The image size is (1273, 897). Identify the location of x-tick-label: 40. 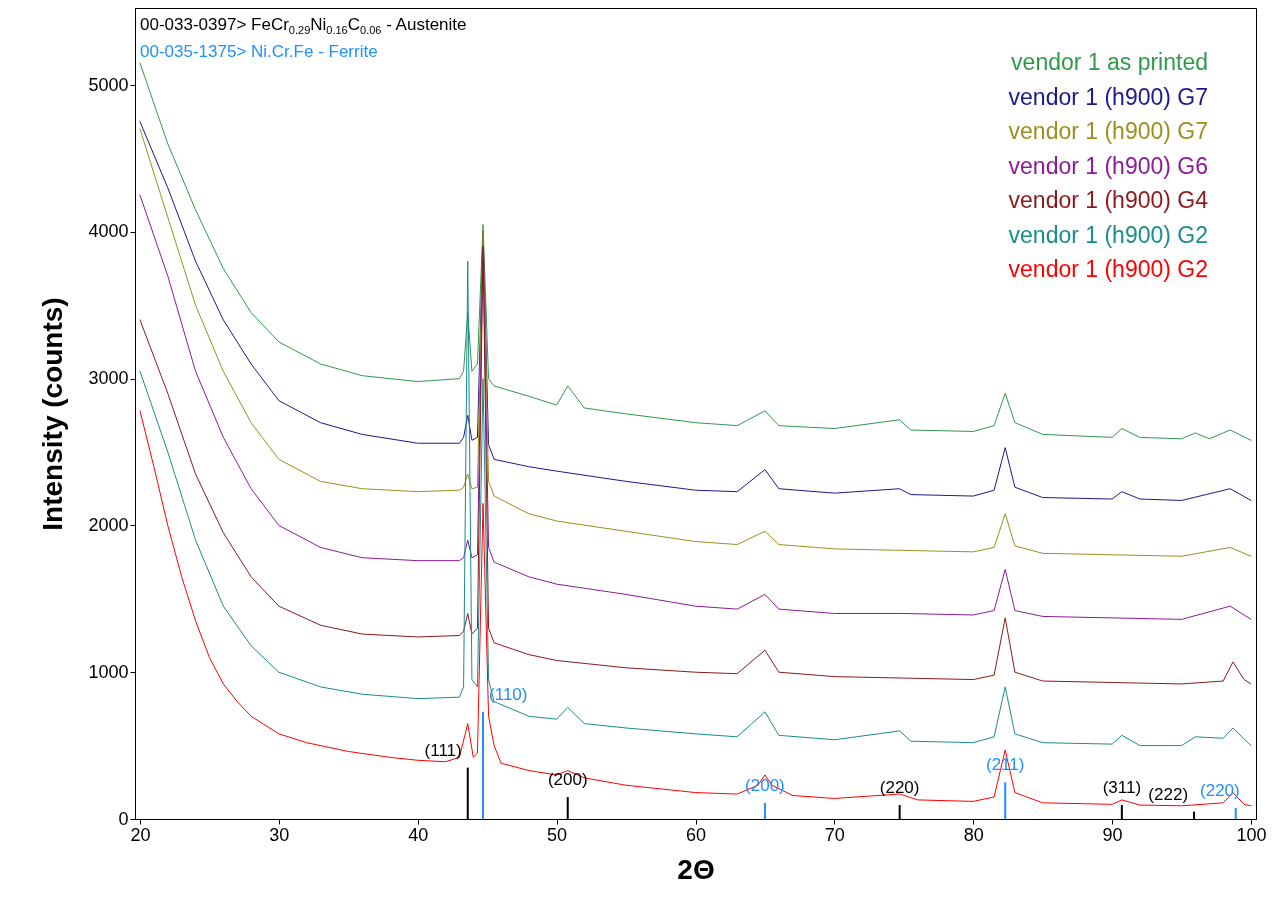
(418, 834).